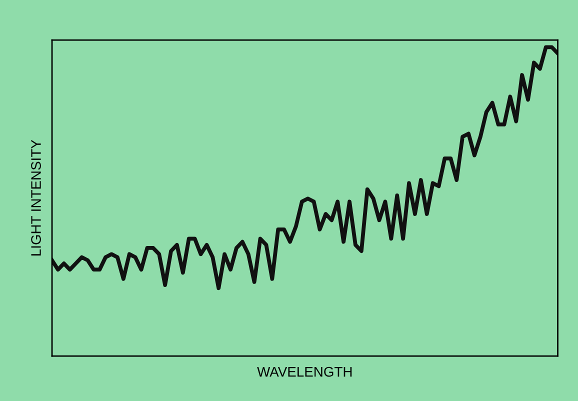 This screenshot has width=578, height=401. What do you see at coordinates (36, 198) in the screenshot?
I see `y-axis-title: LIGHT INTENSITY` at bounding box center [36, 198].